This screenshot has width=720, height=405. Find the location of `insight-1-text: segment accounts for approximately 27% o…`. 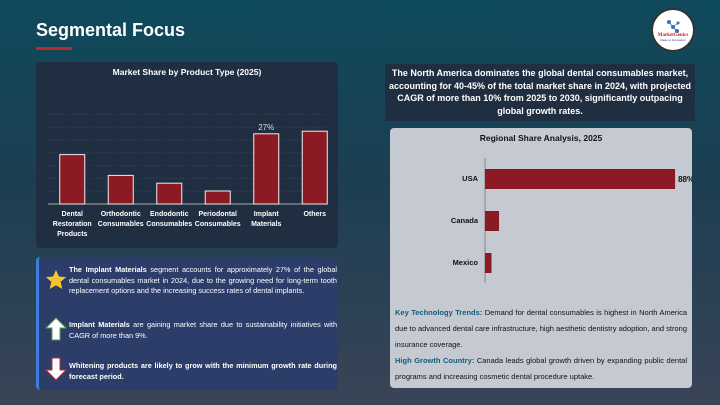

insight-1-text: segment accounts for approximately 27% o… is located at coordinates (203, 280).